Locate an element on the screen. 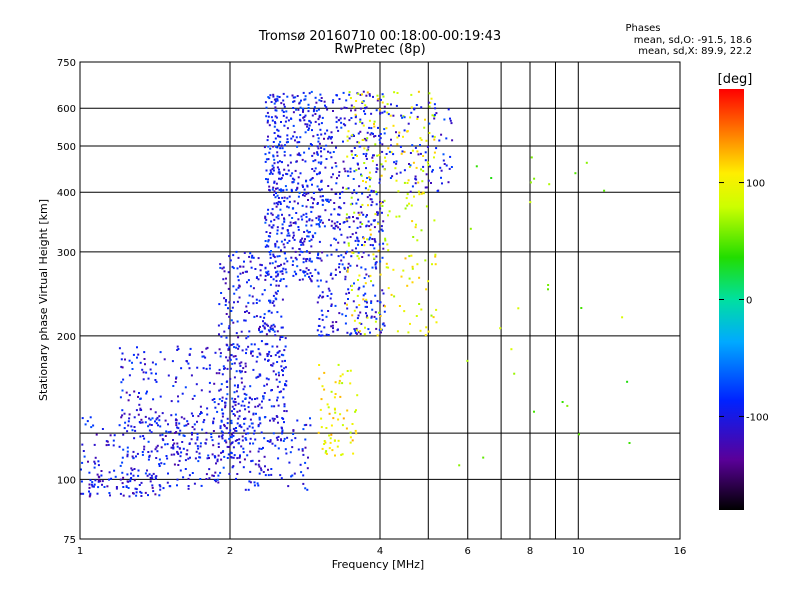  colorbar-tick-label: -100 is located at coordinates (757, 417).